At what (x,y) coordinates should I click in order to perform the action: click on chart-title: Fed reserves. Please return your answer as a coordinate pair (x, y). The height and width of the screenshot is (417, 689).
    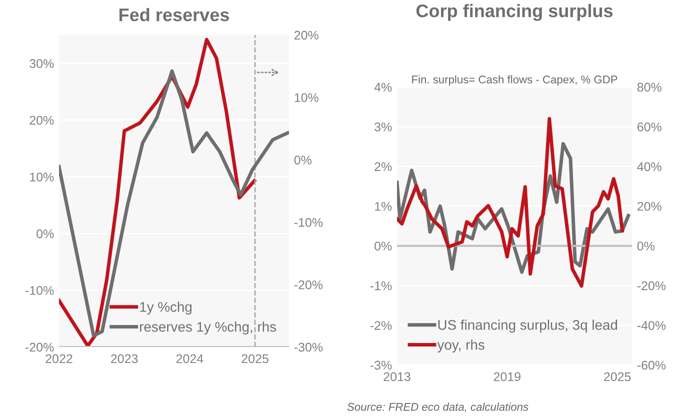
    Looking at the image, I should click on (174, 15).